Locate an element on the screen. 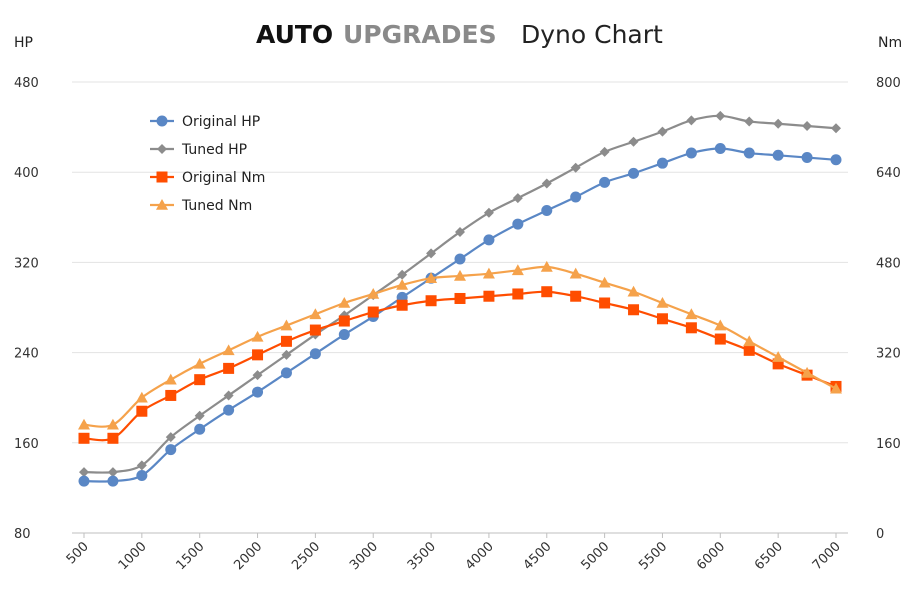  legend: Original HP Tuned HP Original Nm Tuned Nm is located at coordinates (207, 164).